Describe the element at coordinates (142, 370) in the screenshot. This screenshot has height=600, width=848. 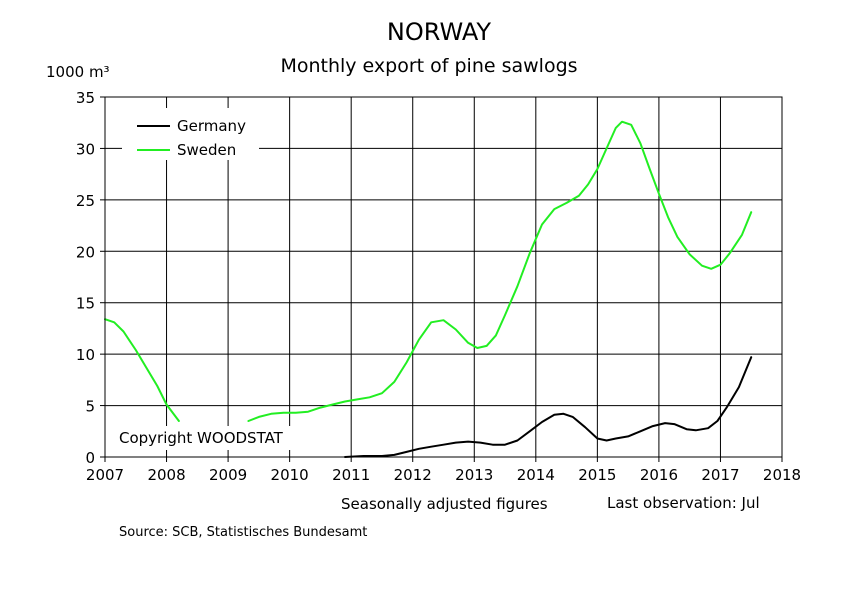
I see `series-line-sweden` at that location.